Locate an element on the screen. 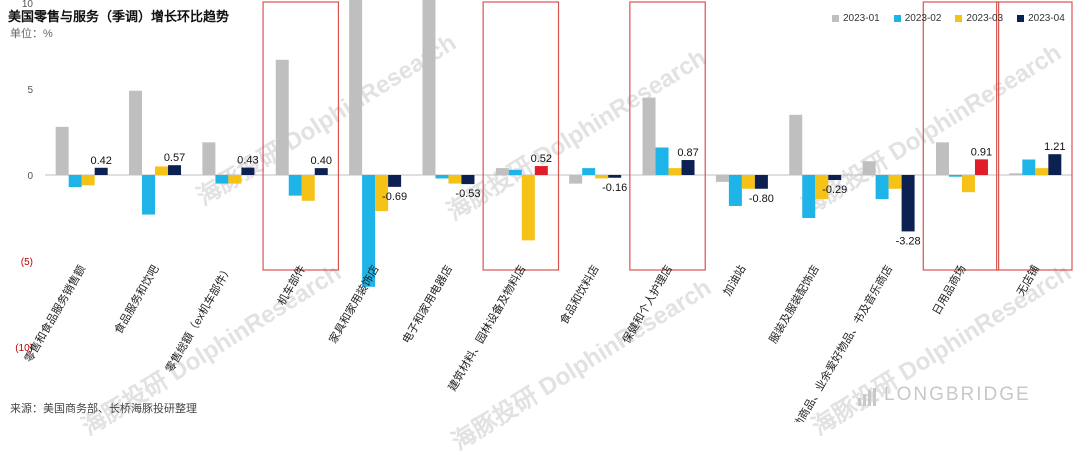 Image resolution: width=1080 pixels, height=457 pixels. legend-item: 2023-02 is located at coordinates (917, 18).